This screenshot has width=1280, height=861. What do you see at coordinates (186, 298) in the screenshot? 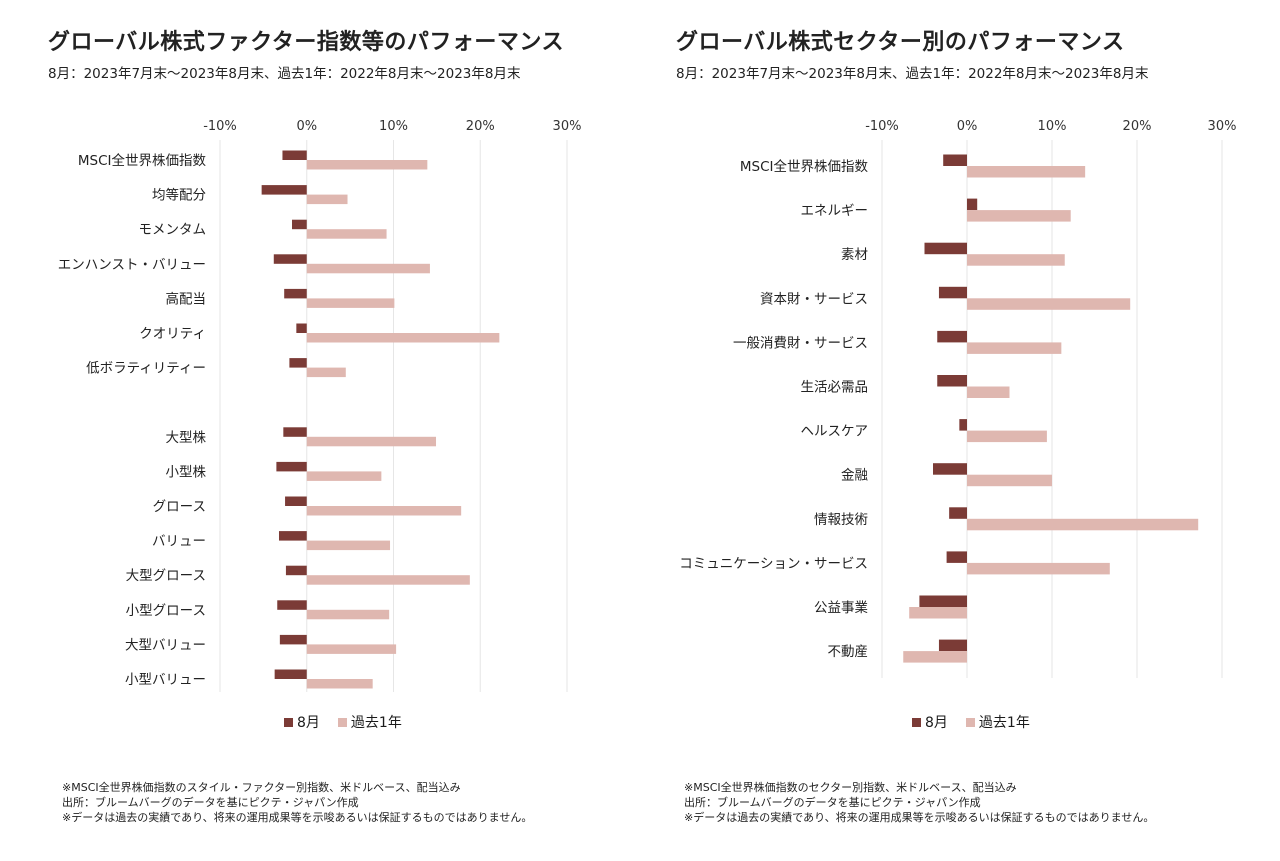
I see `category-label: 高配当` at bounding box center [186, 298].